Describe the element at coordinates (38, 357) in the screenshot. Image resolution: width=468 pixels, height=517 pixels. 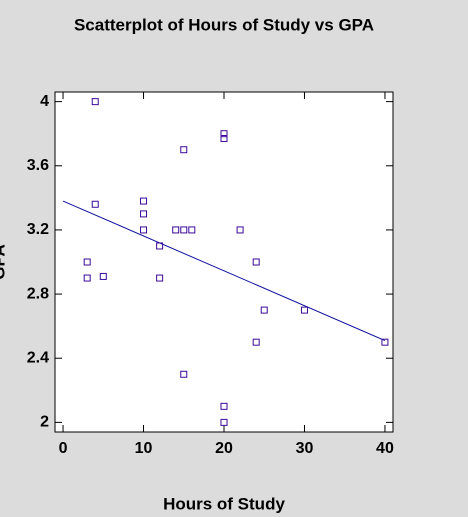
I see `y-tick-label: 2.4` at that location.